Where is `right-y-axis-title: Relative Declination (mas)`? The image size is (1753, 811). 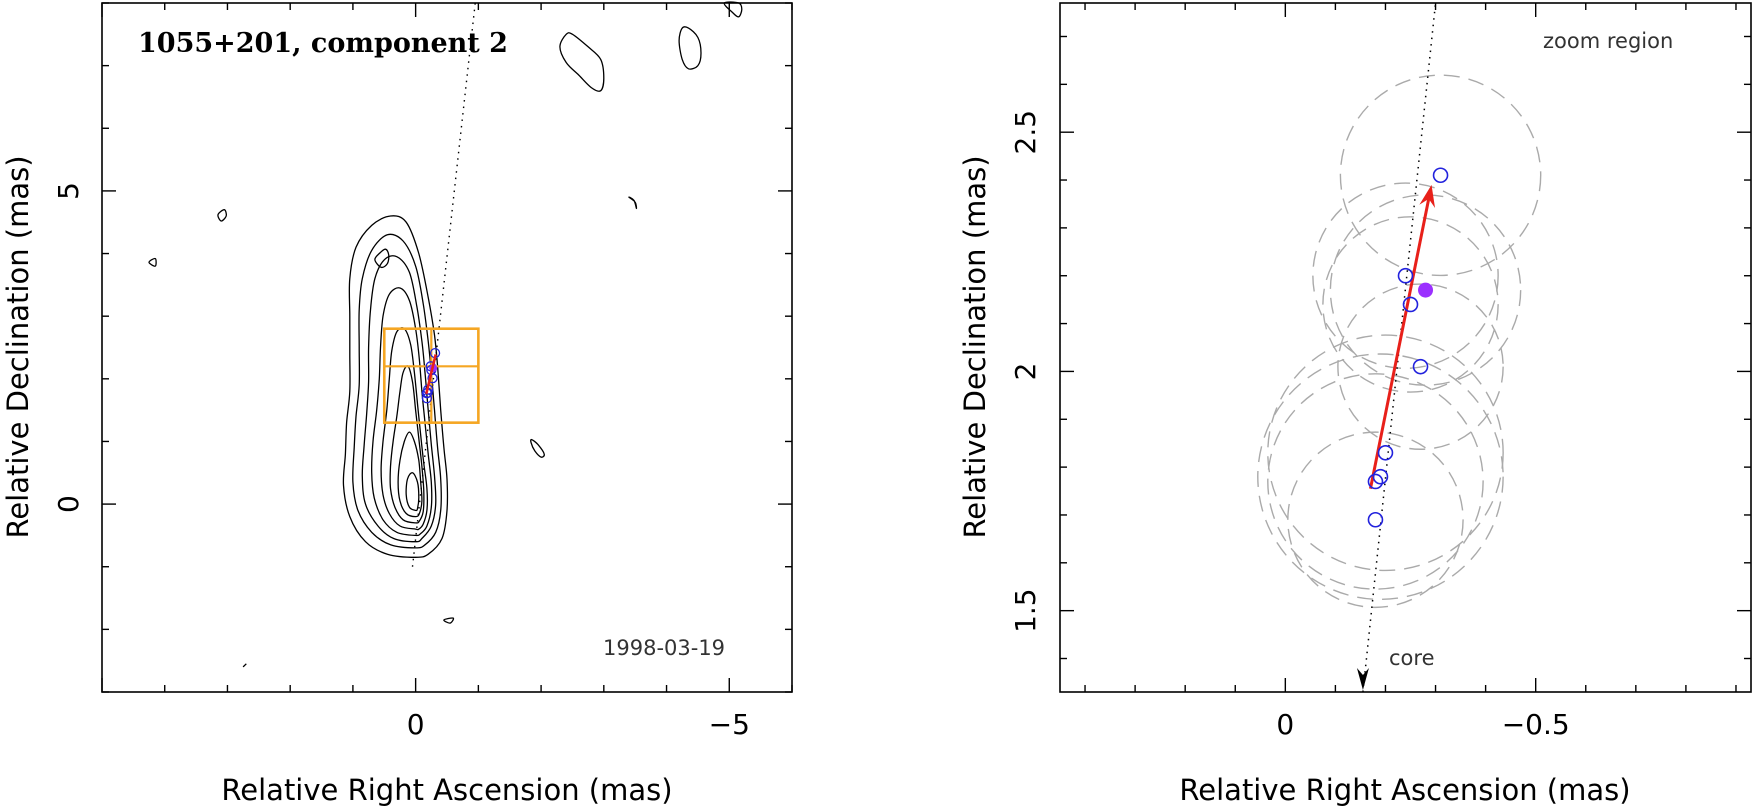 right-y-axis-title: Relative Declination (mas) is located at coordinates (975, 346).